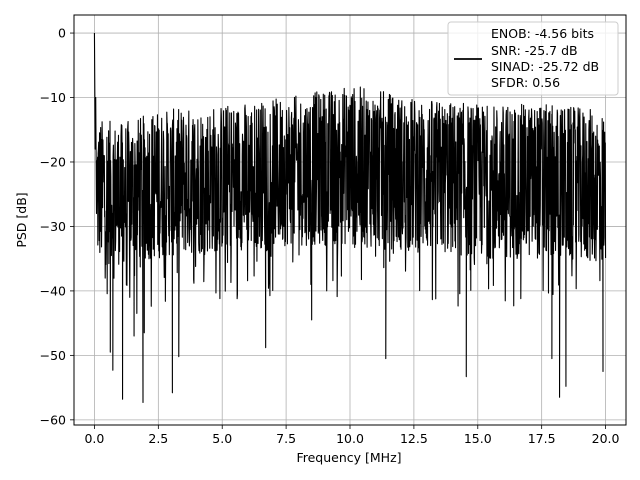 The width and height of the screenshot is (640, 480). What do you see at coordinates (542, 33) in the screenshot?
I see `legend-line-enob: ENOB: -4.56 bits` at bounding box center [542, 33].